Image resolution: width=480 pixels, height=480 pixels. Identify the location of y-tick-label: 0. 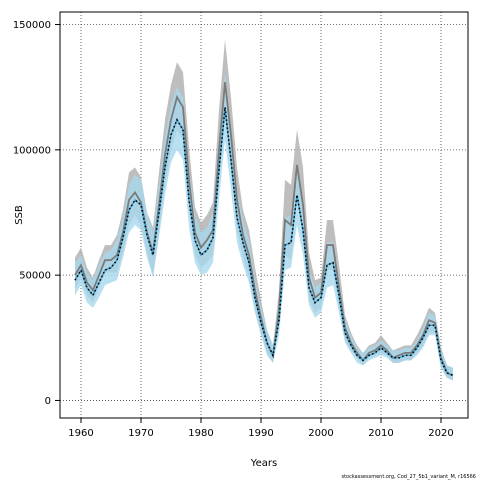
(48, 401).